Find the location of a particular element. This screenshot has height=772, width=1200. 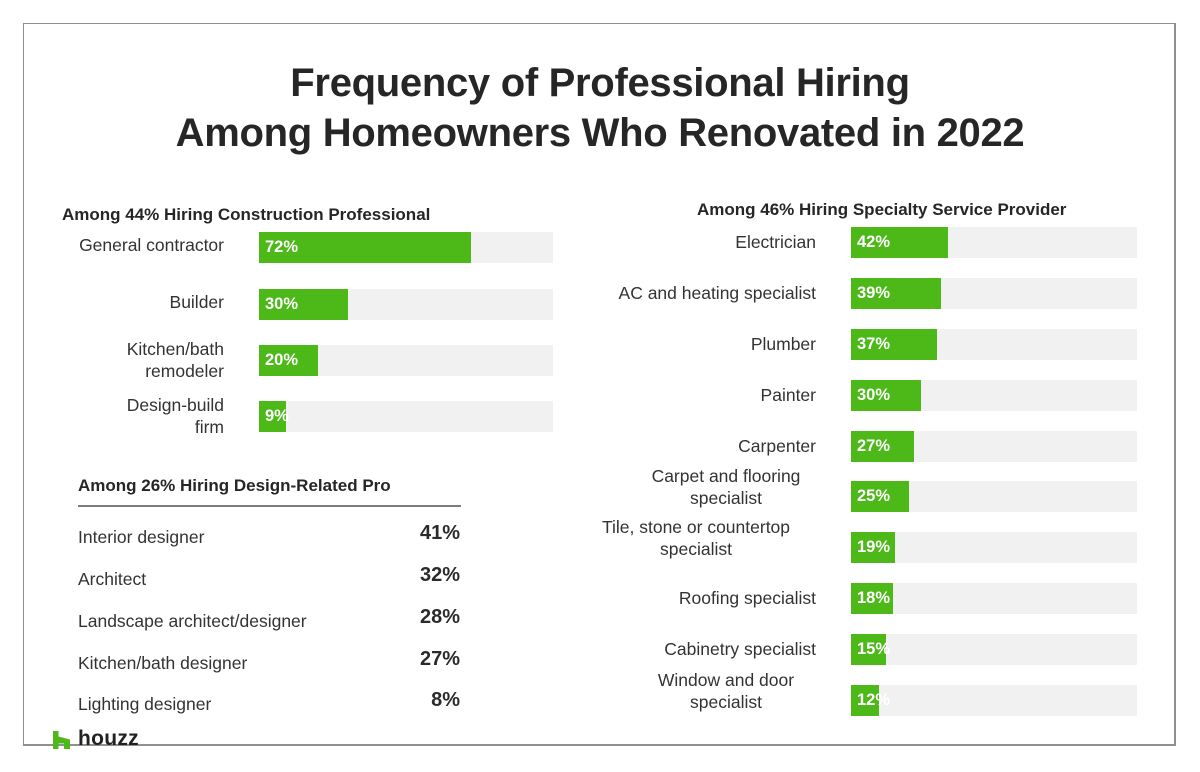

specialty-row-label: Plumber is located at coordinates (783, 344).